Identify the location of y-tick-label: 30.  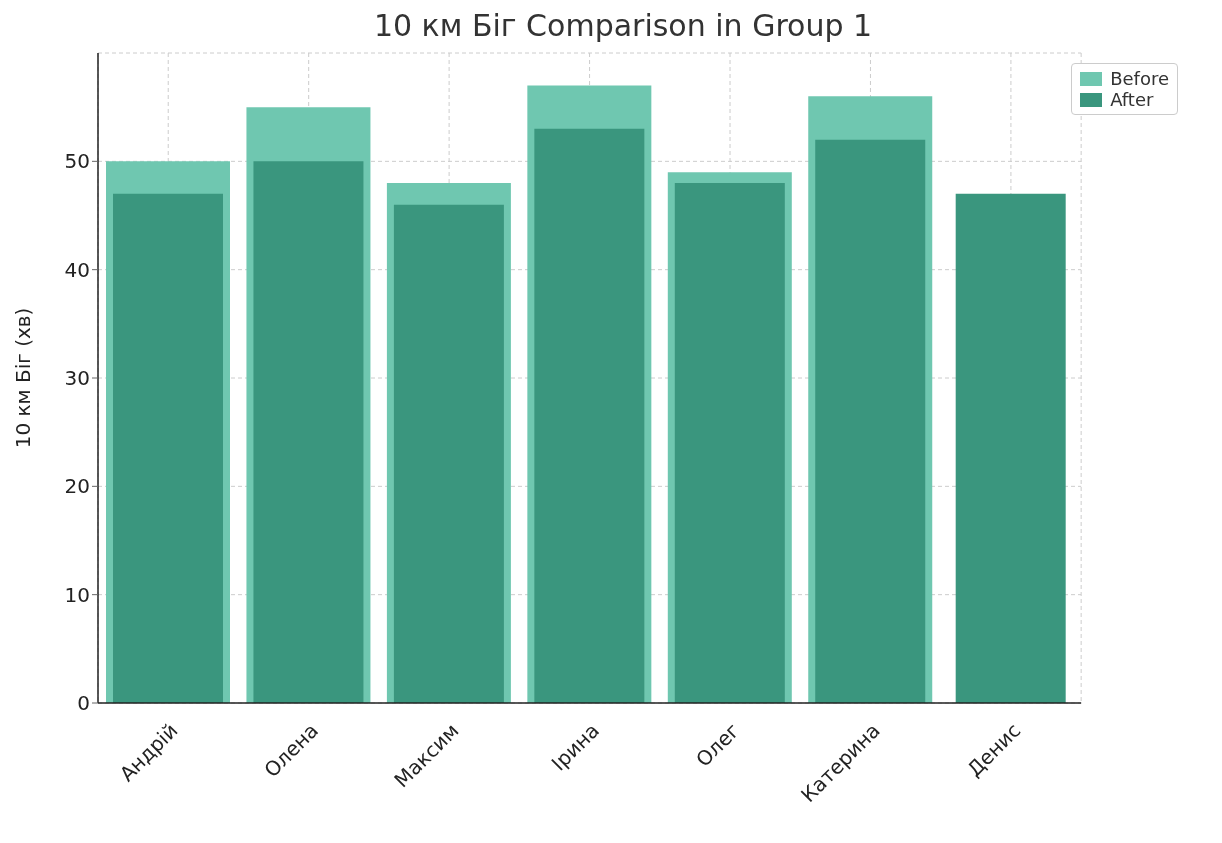
(77, 378).